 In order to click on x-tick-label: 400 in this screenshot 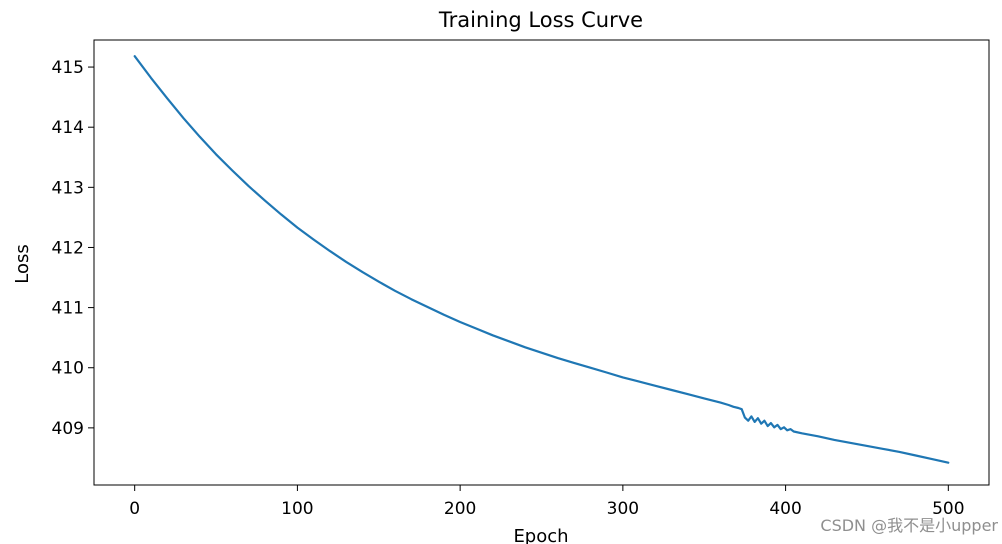, I will do `click(785, 509)`.